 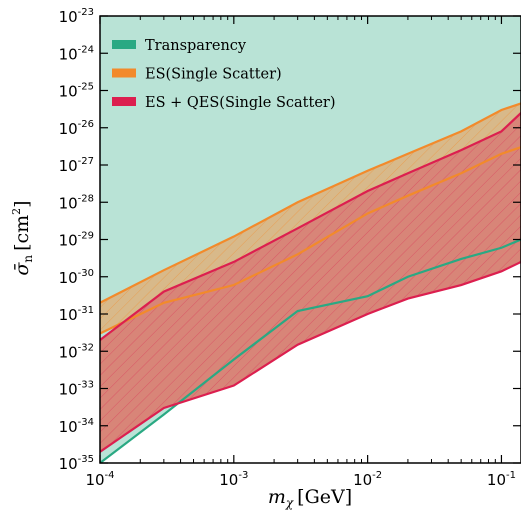 What do you see at coordinates (76, 277) in the screenshot?
I see `y-tick-label: 10-30` at bounding box center [76, 277].